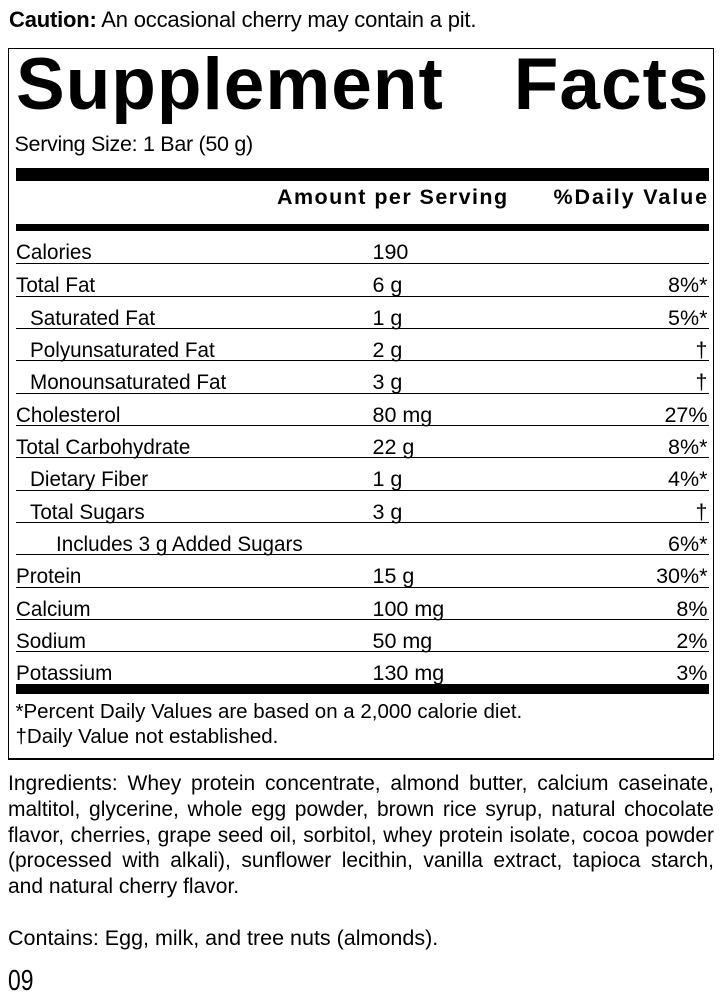 This screenshot has height=1001, width=720. What do you see at coordinates (362, 345) in the screenshot?
I see `nutrient-row-polyunsaturated-fat: Polyunsaturated Fat 2 g †` at bounding box center [362, 345].